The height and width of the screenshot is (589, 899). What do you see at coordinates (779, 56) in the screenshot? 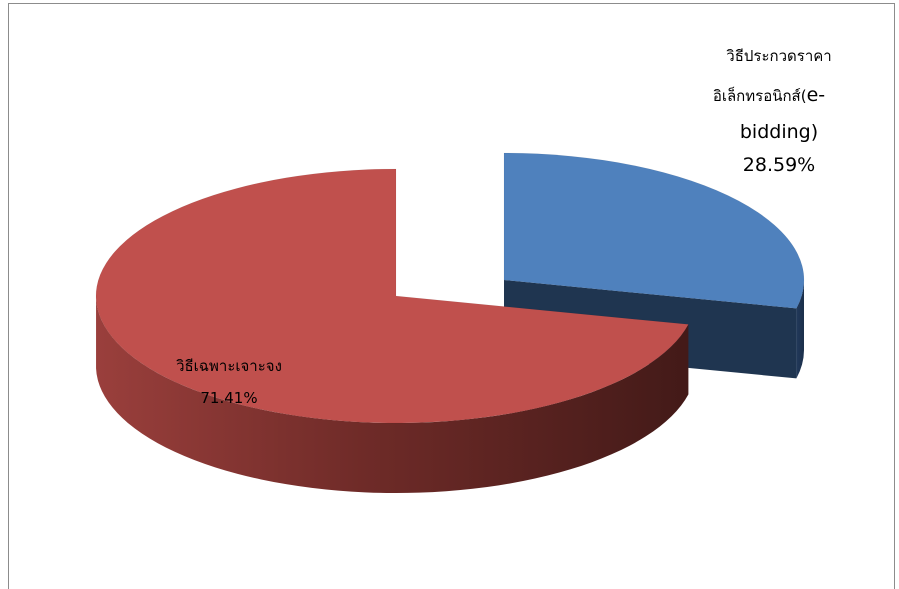
I see `slice-label-ebidding-line1: วิธีประกวดราคา` at bounding box center [779, 56].